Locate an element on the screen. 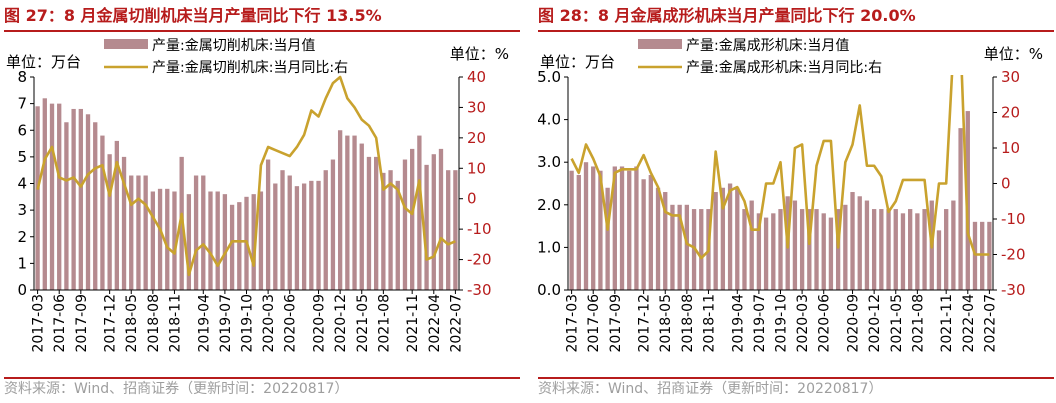 Image resolution: width=1056 pixels, height=403 pixels. x-tick-label: 2019-07 is located at coordinates (226, 323).